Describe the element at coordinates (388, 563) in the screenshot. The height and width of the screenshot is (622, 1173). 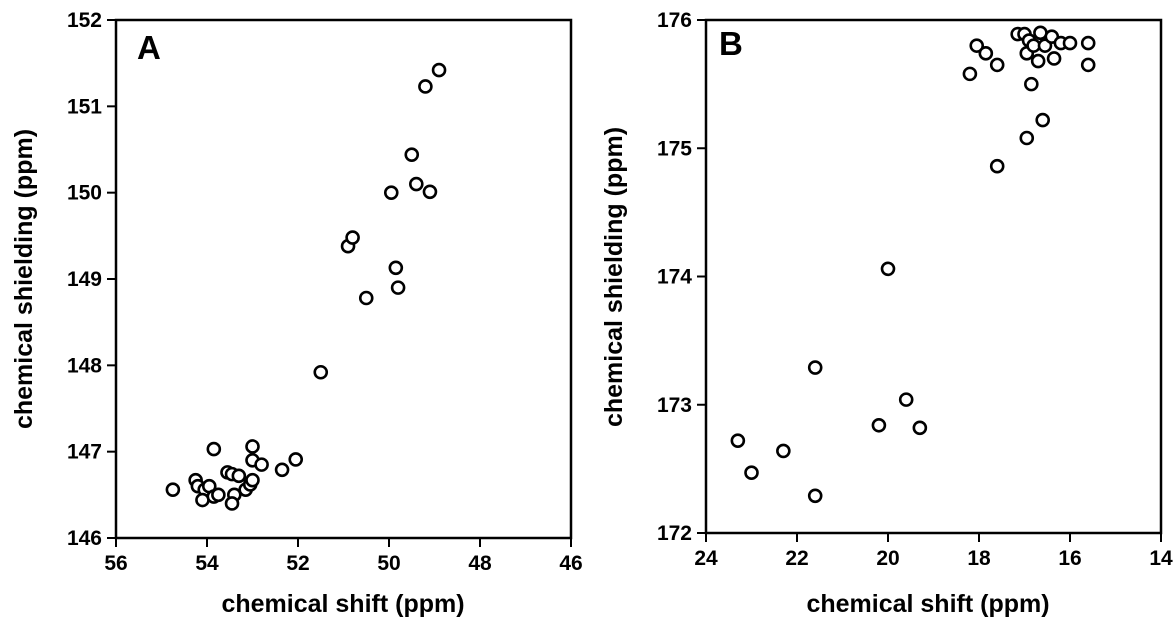
I see `x-tick-label: 50` at that location.